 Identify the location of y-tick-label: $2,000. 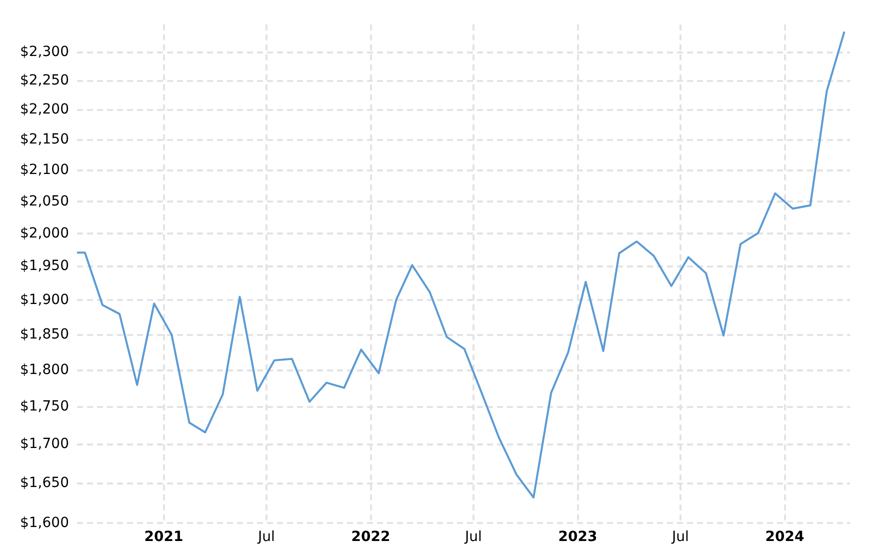
(44, 233).